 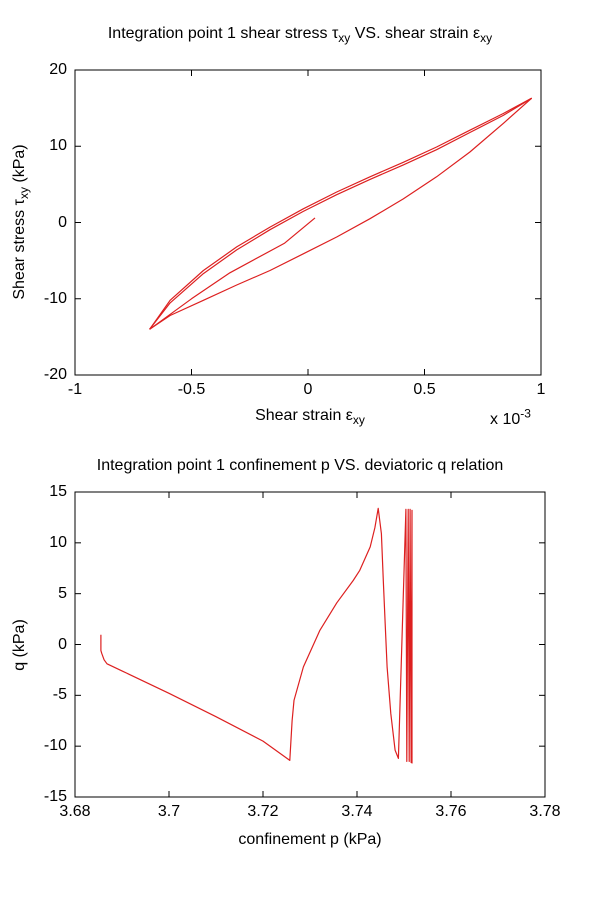 I want to click on x-tick-label: 0.5, so click(x=424, y=389).